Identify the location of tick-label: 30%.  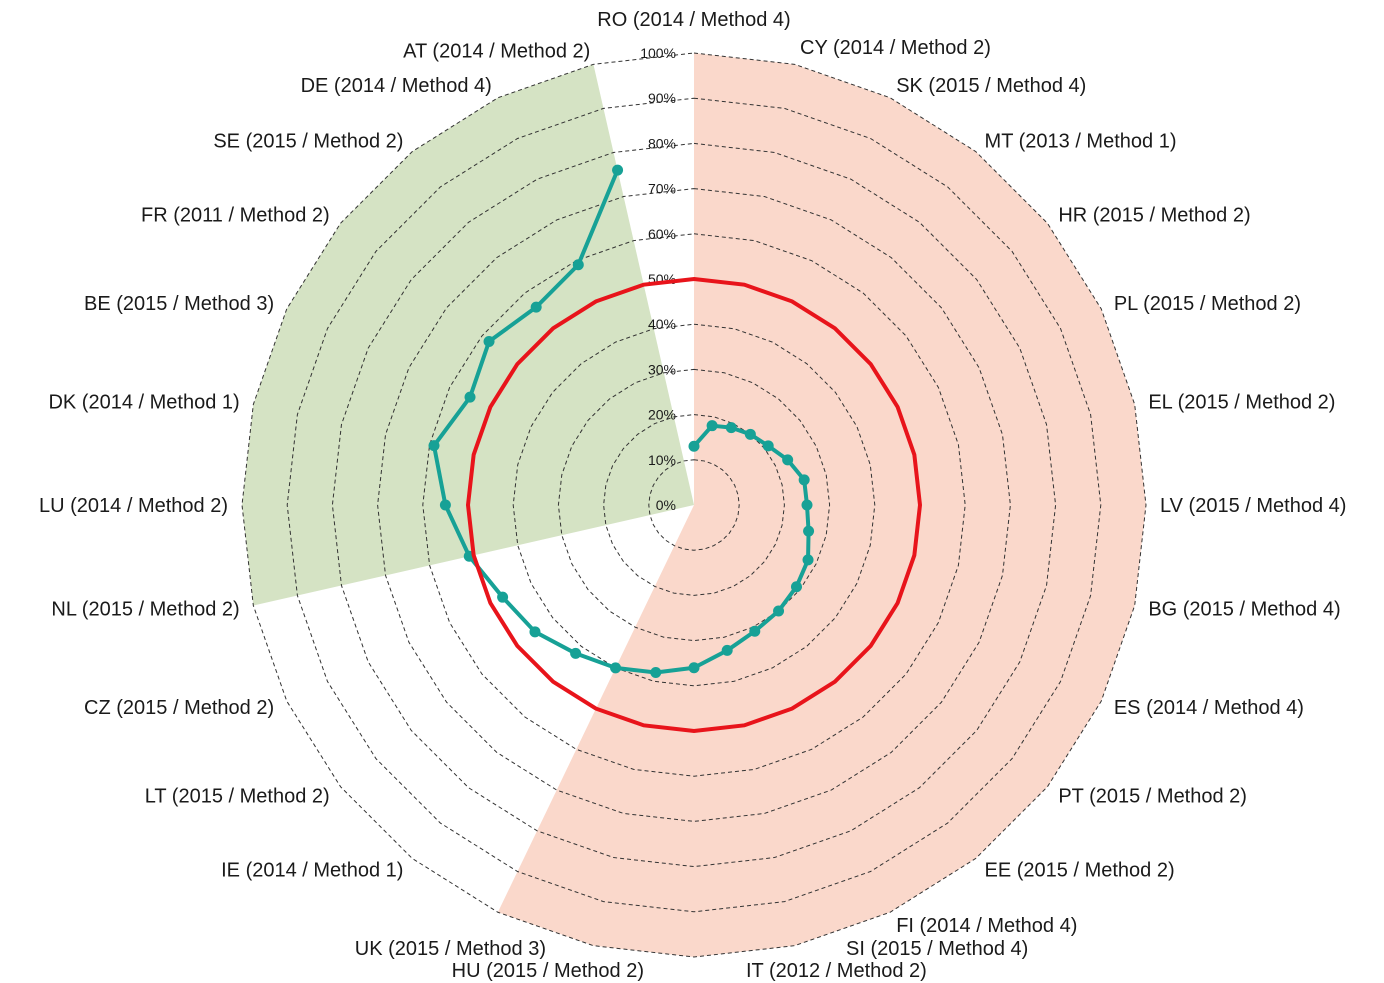
(662, 369).